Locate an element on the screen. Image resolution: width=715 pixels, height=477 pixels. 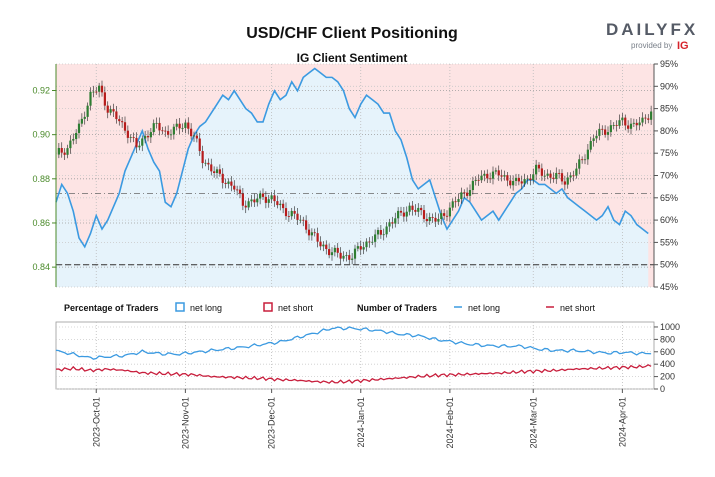
legend-pct-long-swatch is located at coordinates (180, 307).